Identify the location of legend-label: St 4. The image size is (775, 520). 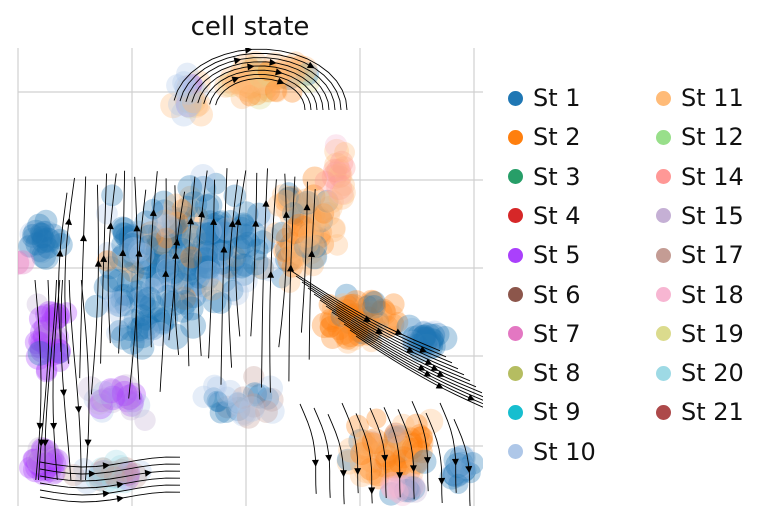
(557, 215).